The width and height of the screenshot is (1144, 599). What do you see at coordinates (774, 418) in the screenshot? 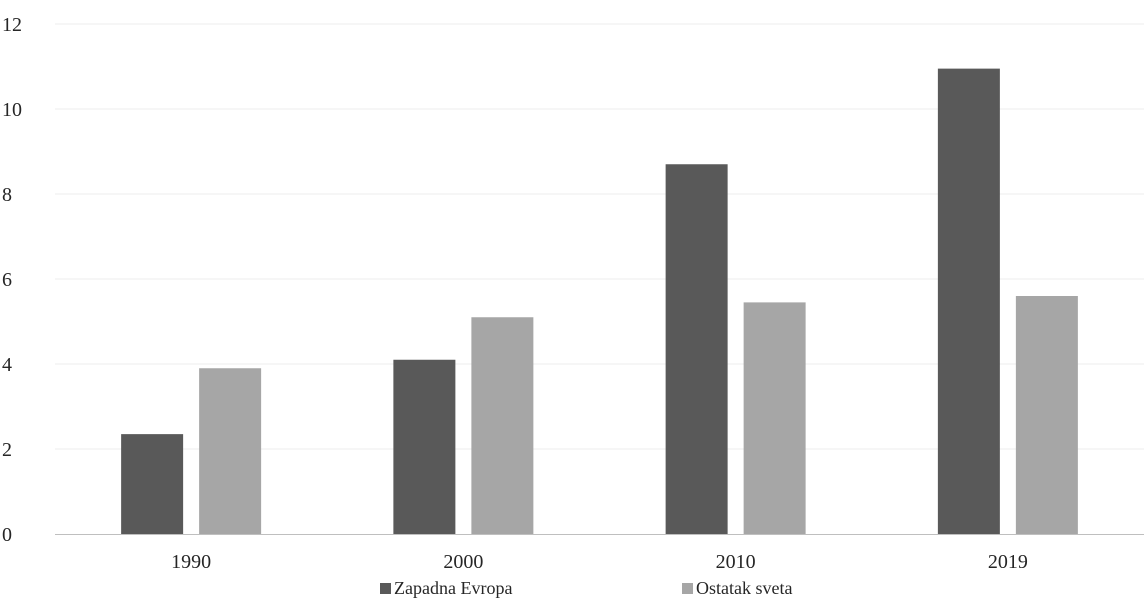
I see `bar-ostatak-sveta-2010` at bounding box center [774, 418].